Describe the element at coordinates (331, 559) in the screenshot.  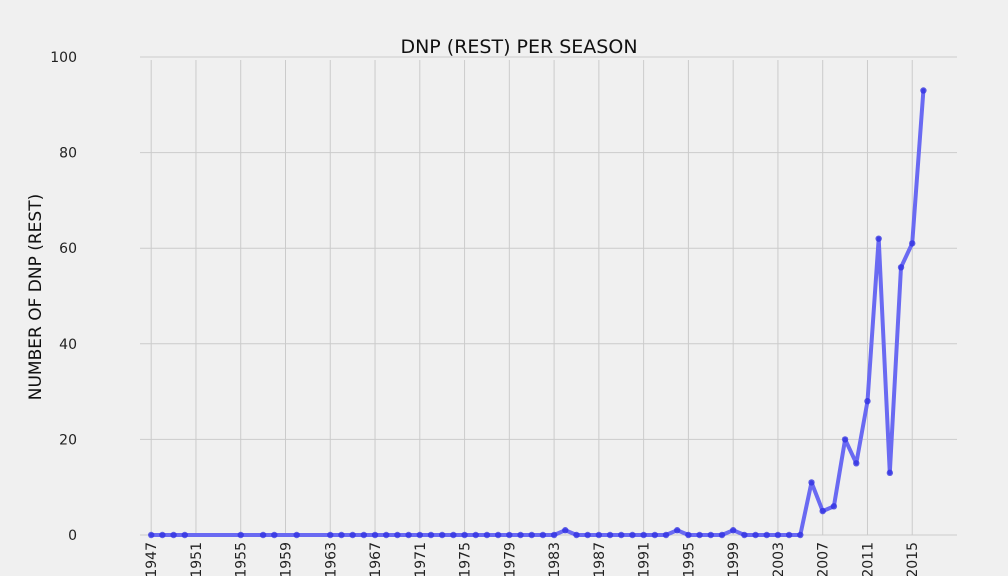
I see `x-tick-label: 1963` at that location.